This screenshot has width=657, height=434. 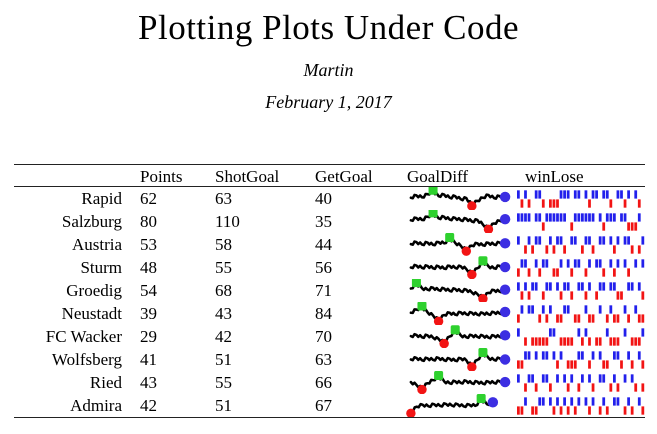 What do you see at coordinates (223, 405) in the screenshot?
I see `shotgoal-value: 51` at bounding box center [223, 405].